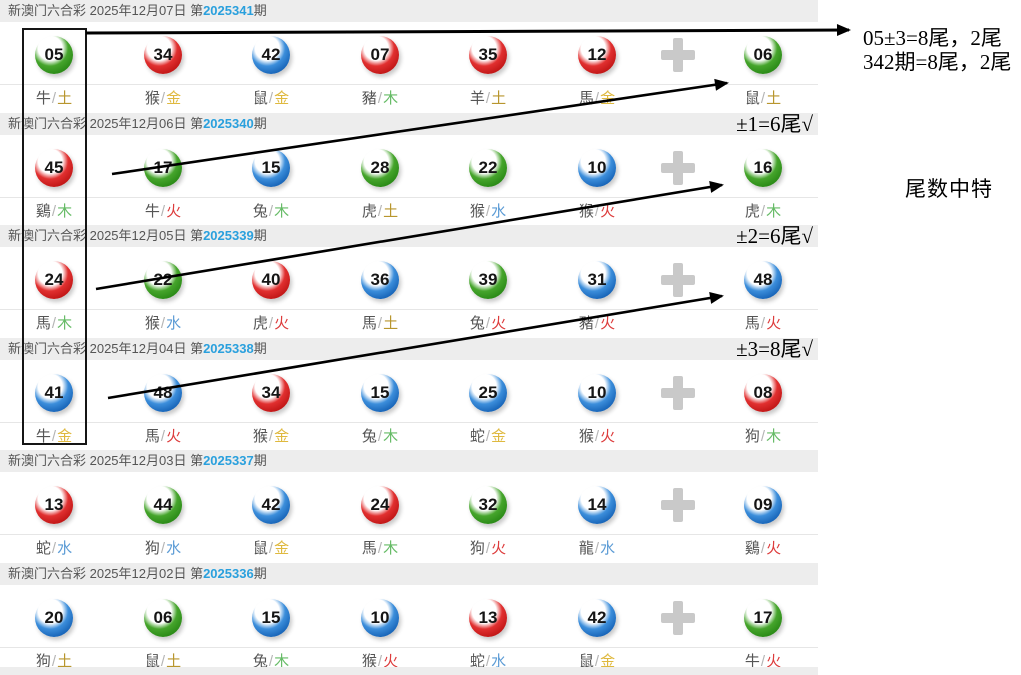 Image resolution: width=1021 pixels, height=675 pixels. Describe the element at coordinates (163, 210) in the screenshot. I see `ball-label: 牛/火` at that location.